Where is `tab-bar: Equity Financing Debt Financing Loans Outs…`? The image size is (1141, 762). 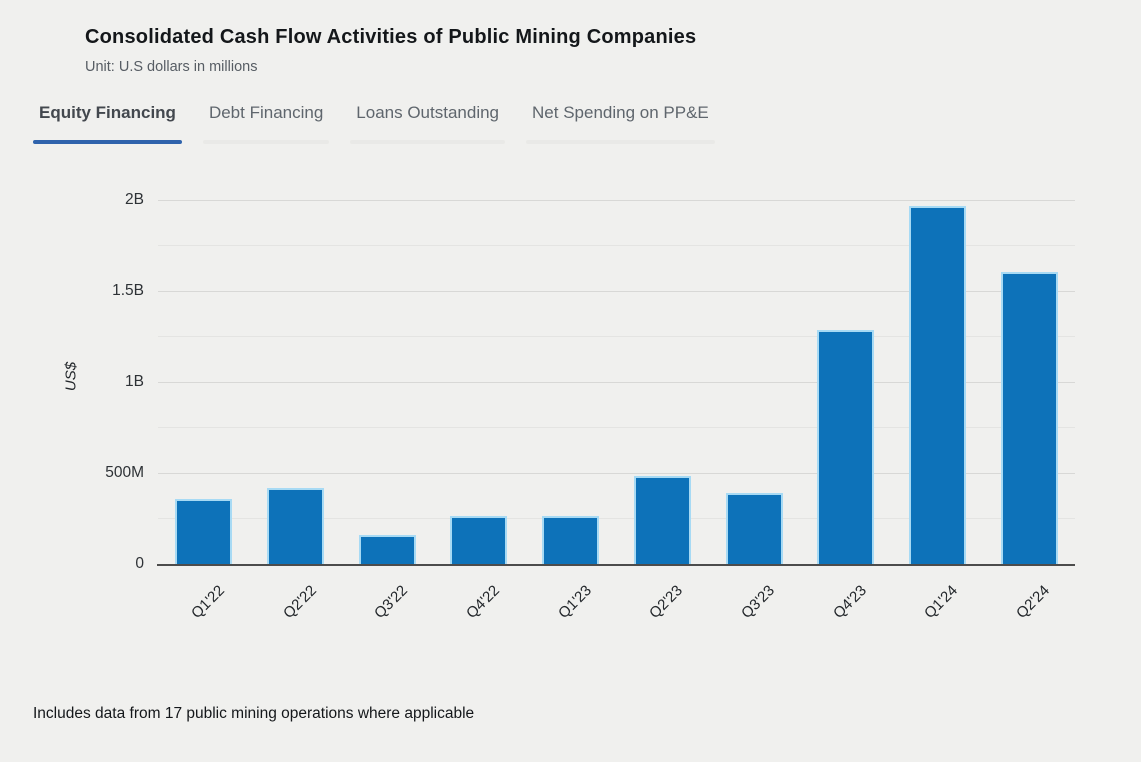 tab-bar: Equity Financing Debt Financing Loans Outs… is located at coordinates (374, 123).